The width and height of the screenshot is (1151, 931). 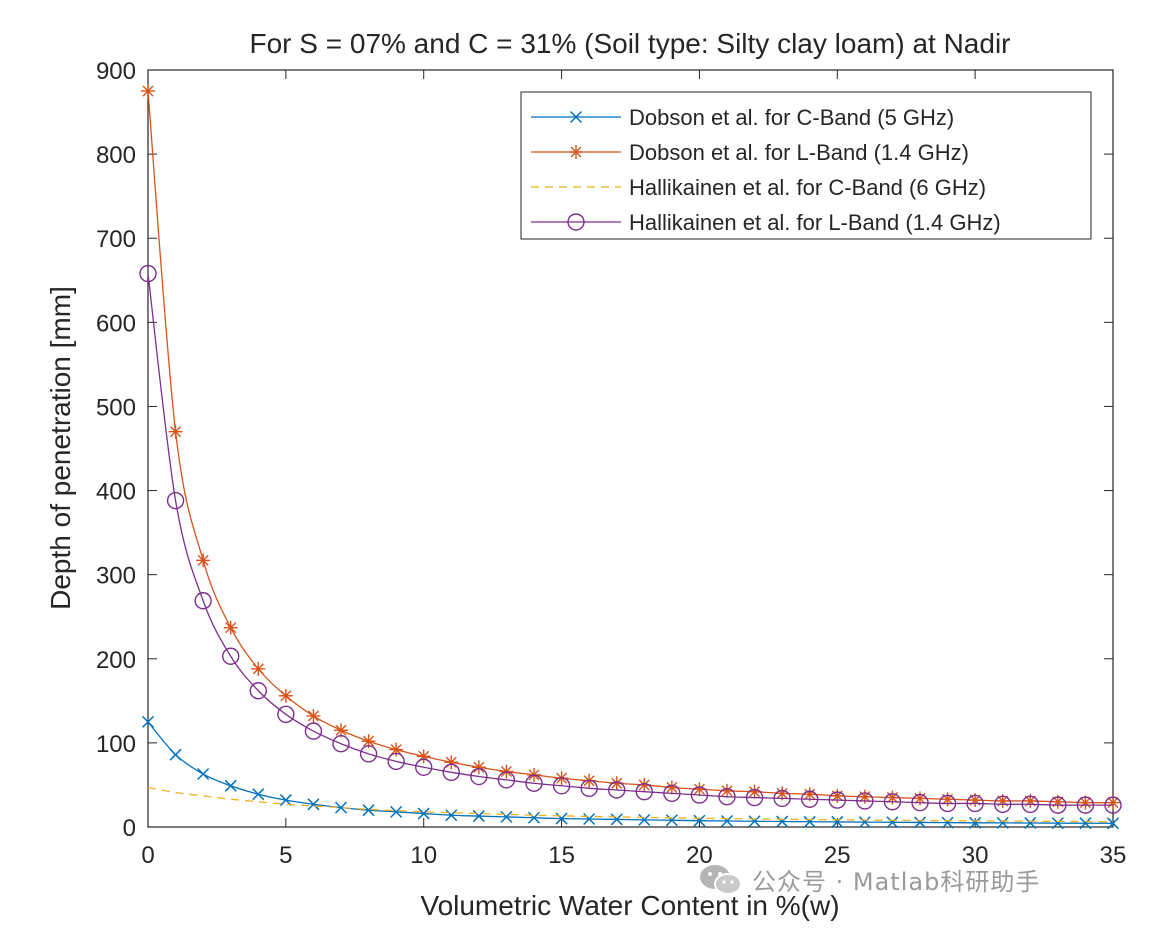 What do you see at coordinates (116, 576) in the screenshot?
I see `y-tick-label: 300` at bounding box center [116, 576].